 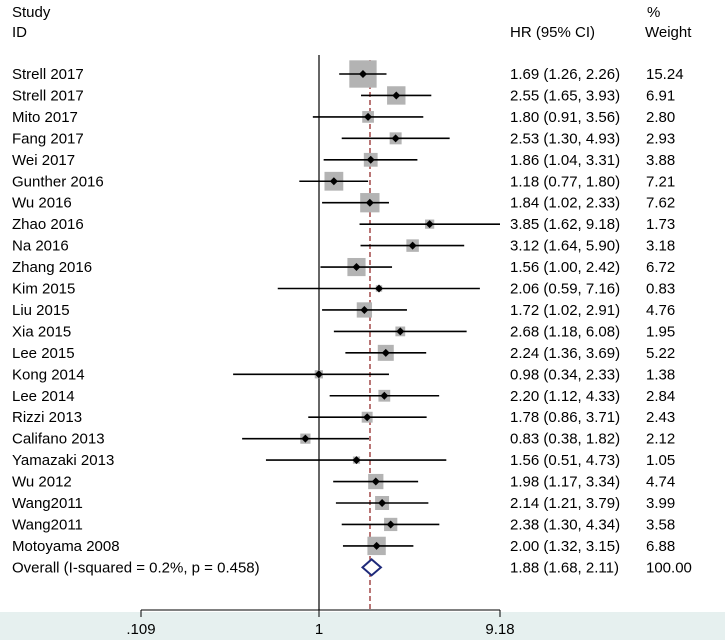 I want to click on hr-ci-value: 1.84 (1.02, 2.33), so click(x=565, y=203).